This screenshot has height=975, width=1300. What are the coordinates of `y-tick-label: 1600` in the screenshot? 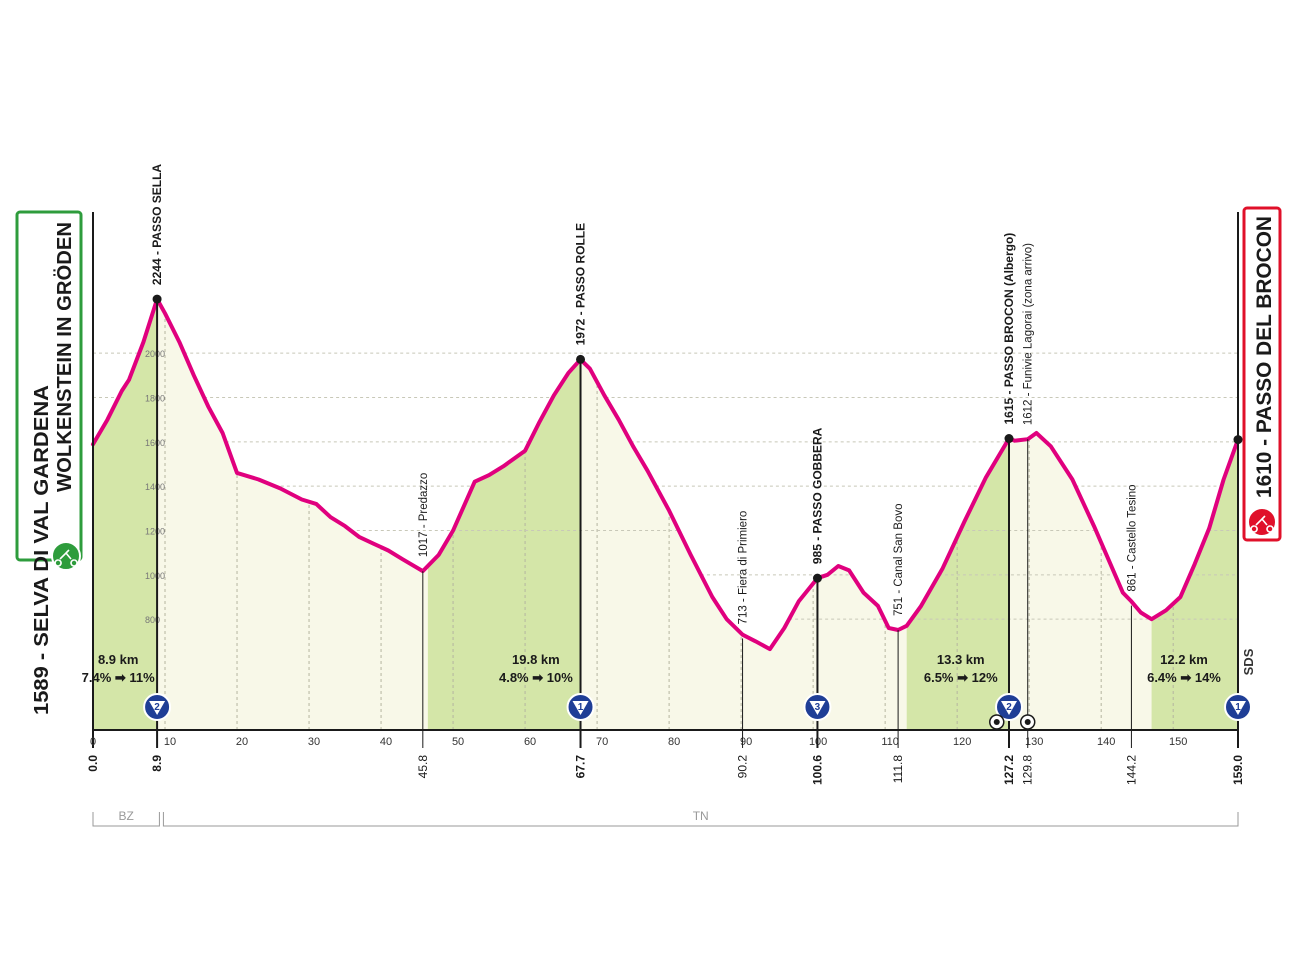 It's located at (155, 443).